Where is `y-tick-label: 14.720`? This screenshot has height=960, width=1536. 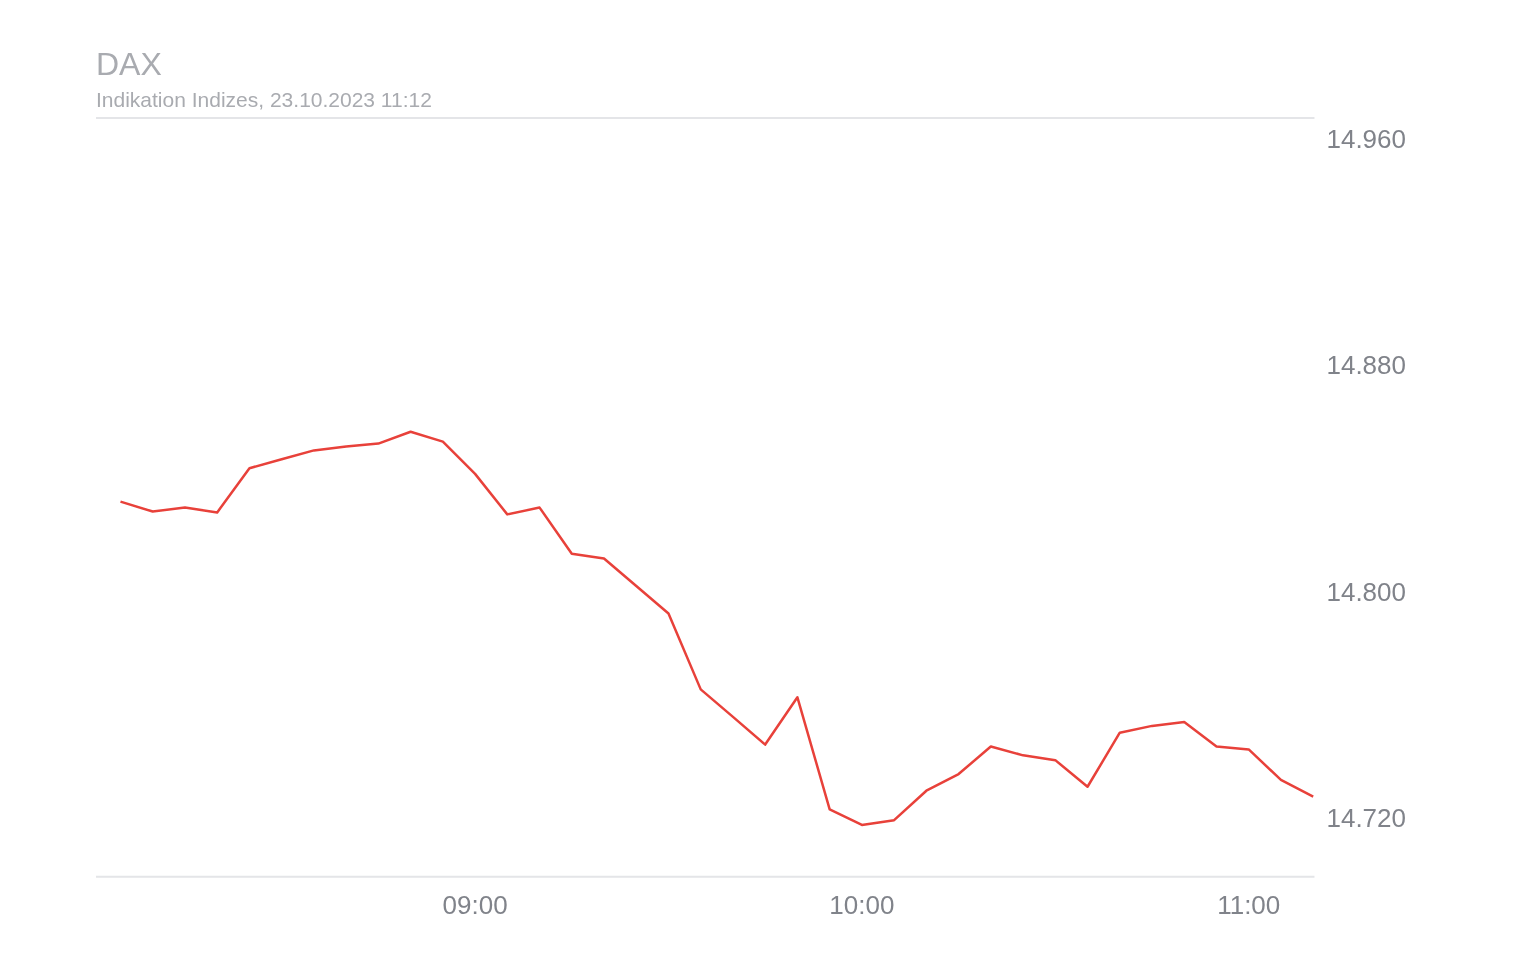 y-tick-label: 14.720 is located at coordinates (1366, 818).